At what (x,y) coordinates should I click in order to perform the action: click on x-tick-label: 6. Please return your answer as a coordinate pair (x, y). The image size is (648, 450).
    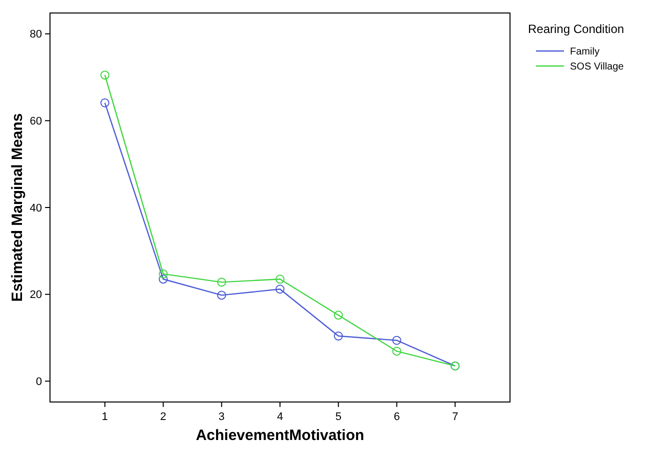
    Looking at the image, I should click on (397, 417).